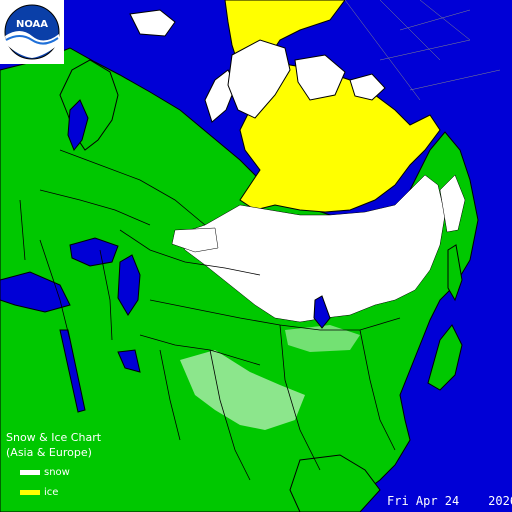  I want to click on chart-date: Fri Apr 24 2026, so click(449, 501).